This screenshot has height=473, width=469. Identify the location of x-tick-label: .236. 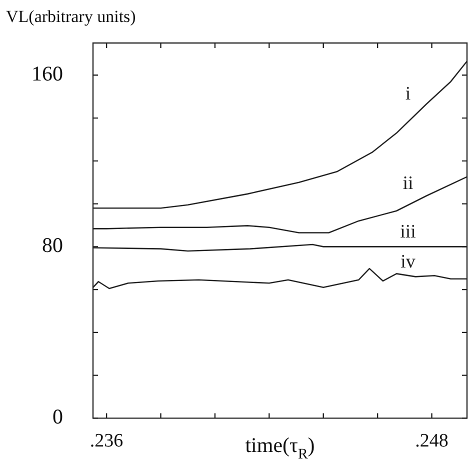
(107, 441).